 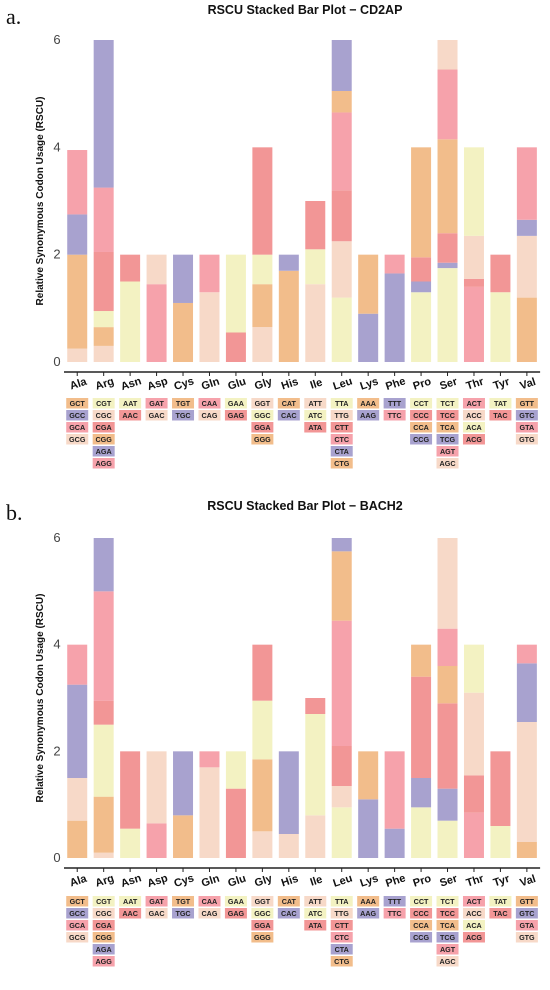 What do you see at coordinates (447, 913) in the screenshot?
I see `codon-label-tcc: TCC` at bounding box center [447, 913].